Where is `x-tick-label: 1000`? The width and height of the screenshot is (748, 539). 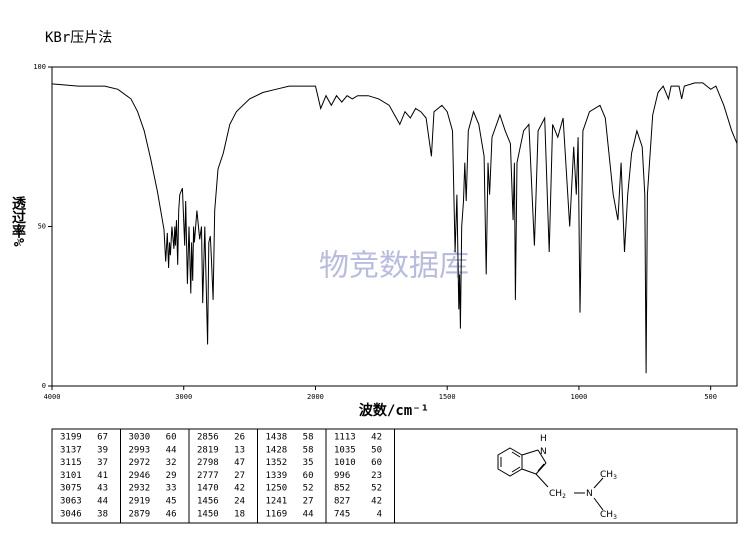
x-tick-label: 1000 is located at coordinates (578, 397).